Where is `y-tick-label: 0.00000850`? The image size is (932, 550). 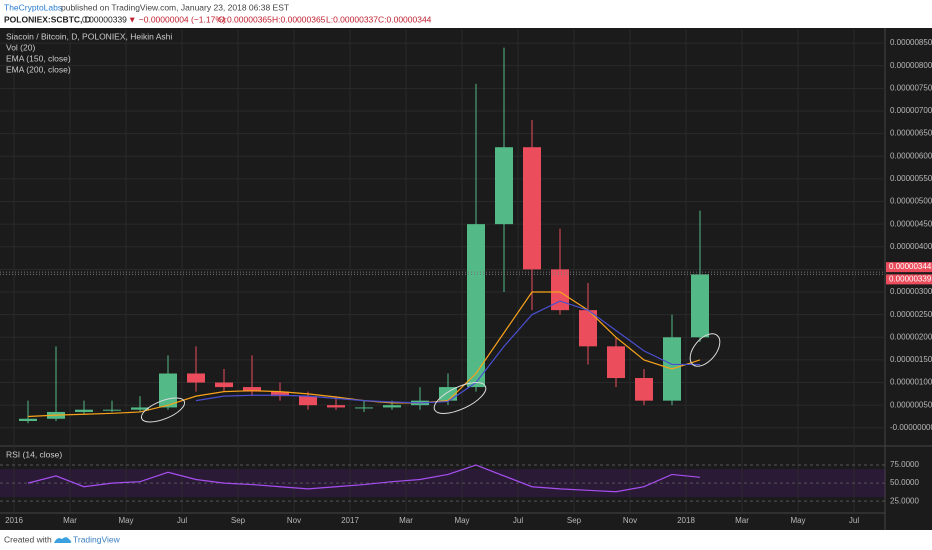 y-tick-label: 0.00000850 is located at coordinates (911, 42).